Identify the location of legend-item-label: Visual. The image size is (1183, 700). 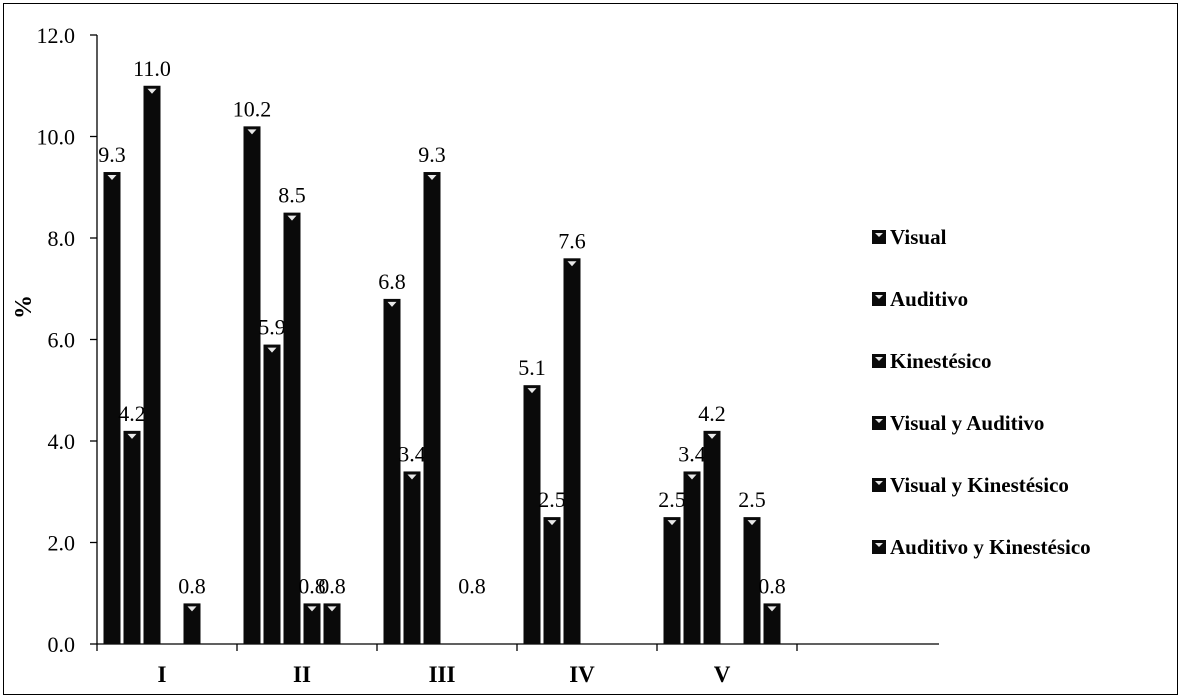
(918, 237).